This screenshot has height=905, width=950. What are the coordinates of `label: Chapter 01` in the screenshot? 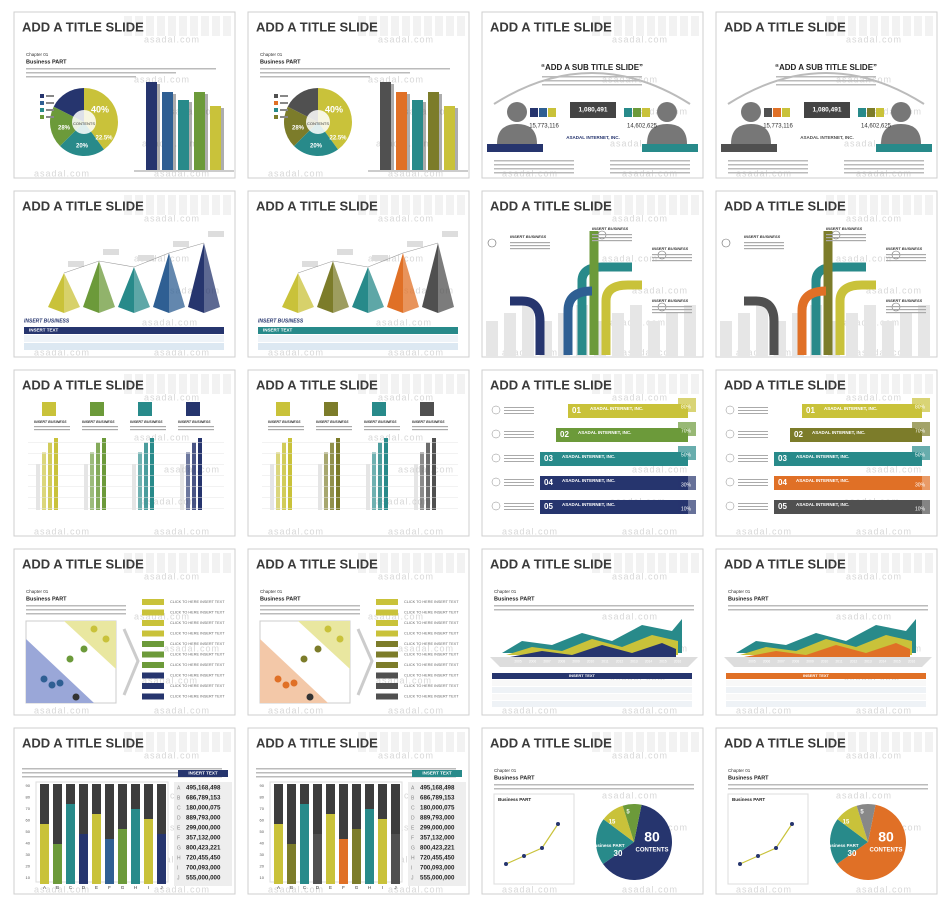 It's located at (739, 591).